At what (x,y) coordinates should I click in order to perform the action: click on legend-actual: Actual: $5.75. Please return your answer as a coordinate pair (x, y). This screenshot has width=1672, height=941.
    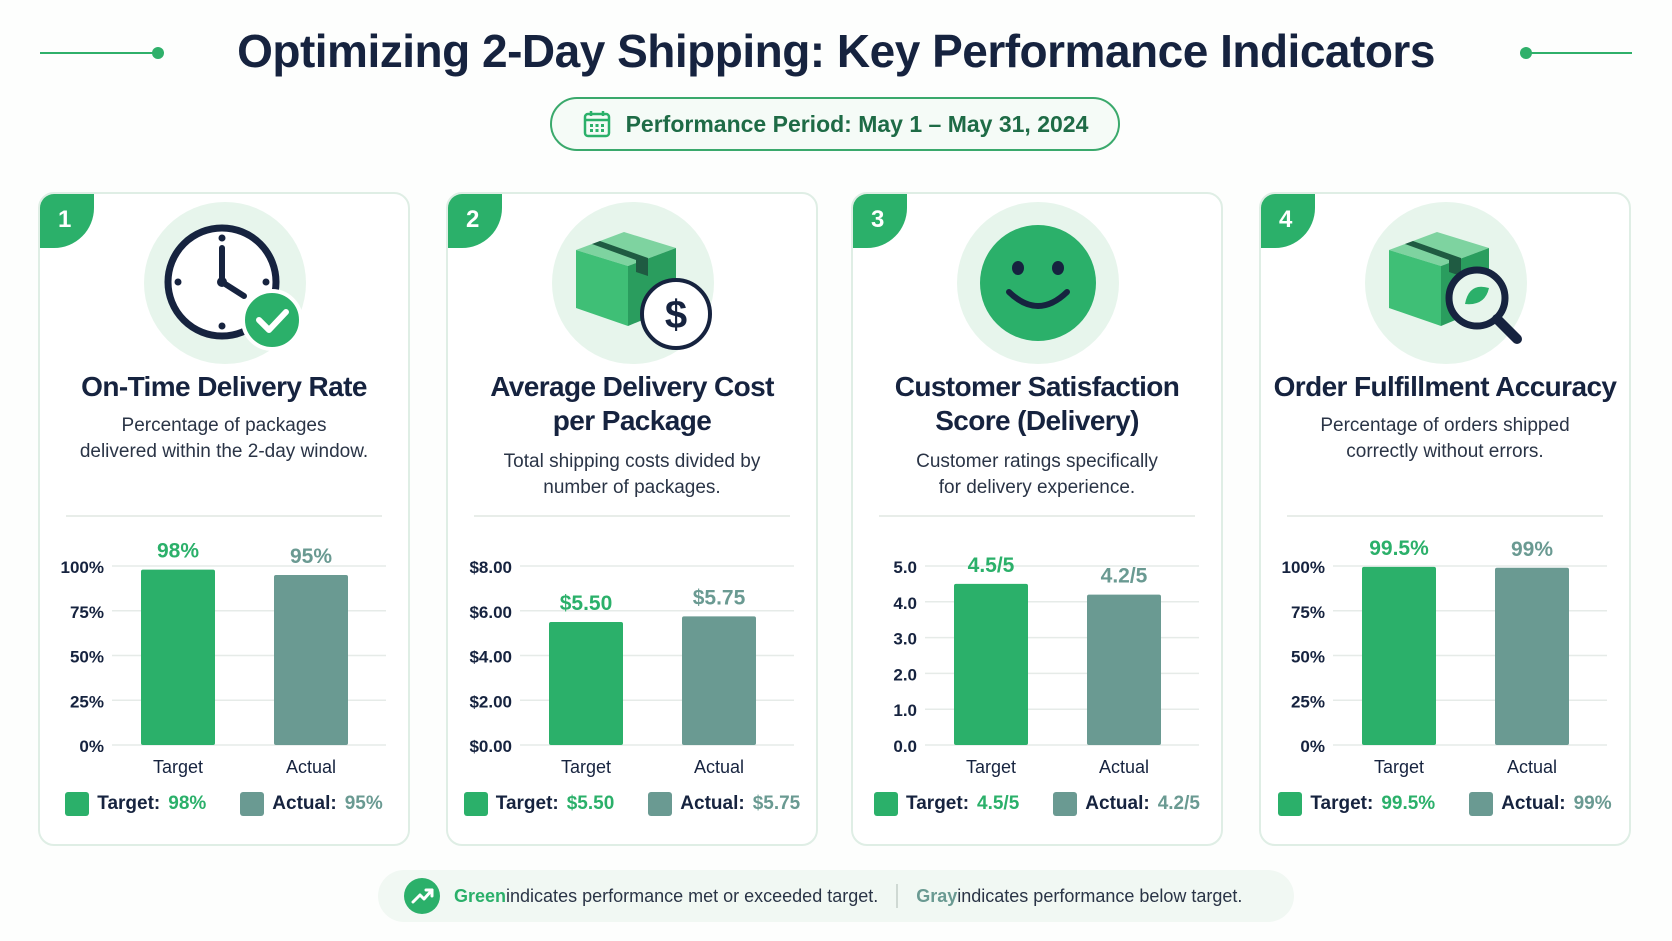
    Looking at the image, I should click on (724, 804).